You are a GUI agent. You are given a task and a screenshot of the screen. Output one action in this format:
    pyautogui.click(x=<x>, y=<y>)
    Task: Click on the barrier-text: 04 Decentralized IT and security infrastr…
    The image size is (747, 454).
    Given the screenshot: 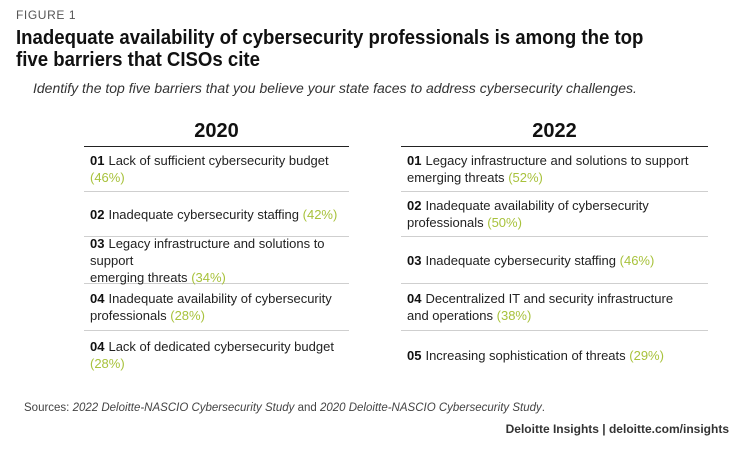 What is the action you would take?
    pyautogui.click(x=554, y=307)
    